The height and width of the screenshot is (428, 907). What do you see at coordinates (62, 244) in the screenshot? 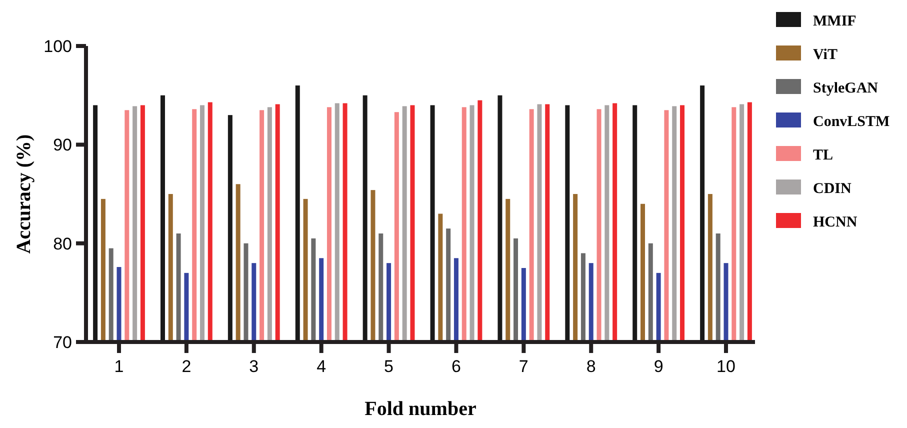
I see `y-tick-label: 80` at bounding box center [62, 244].